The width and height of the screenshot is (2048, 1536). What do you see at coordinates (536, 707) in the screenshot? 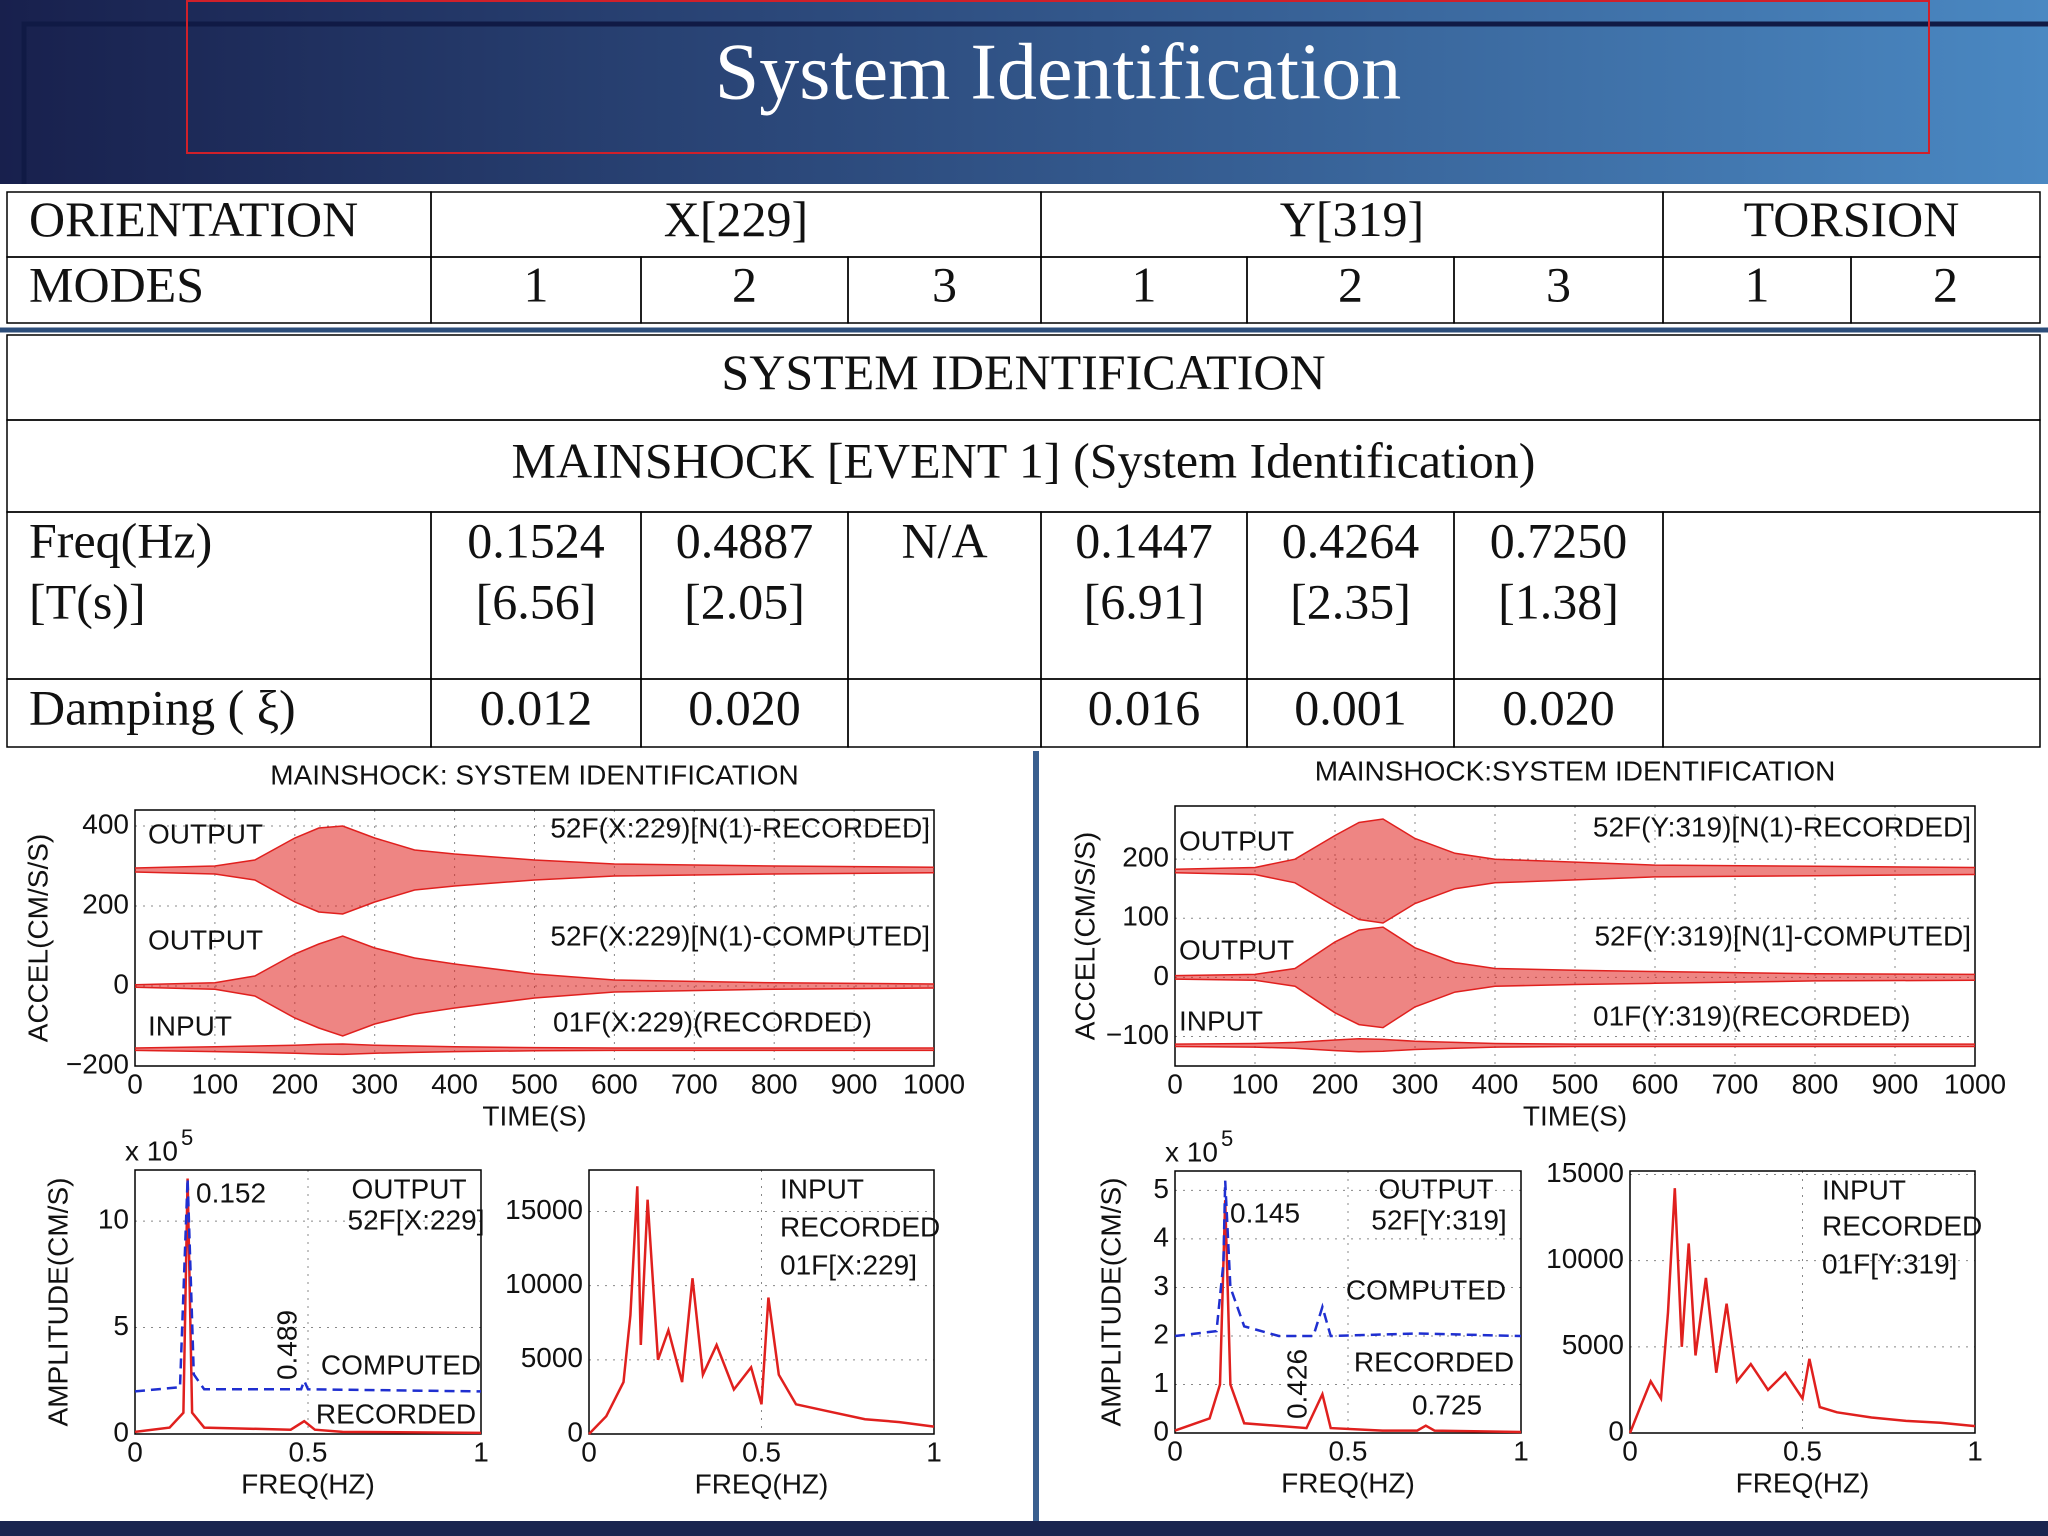
I see `table-text: 0.012` at bounding box center [536, 707].